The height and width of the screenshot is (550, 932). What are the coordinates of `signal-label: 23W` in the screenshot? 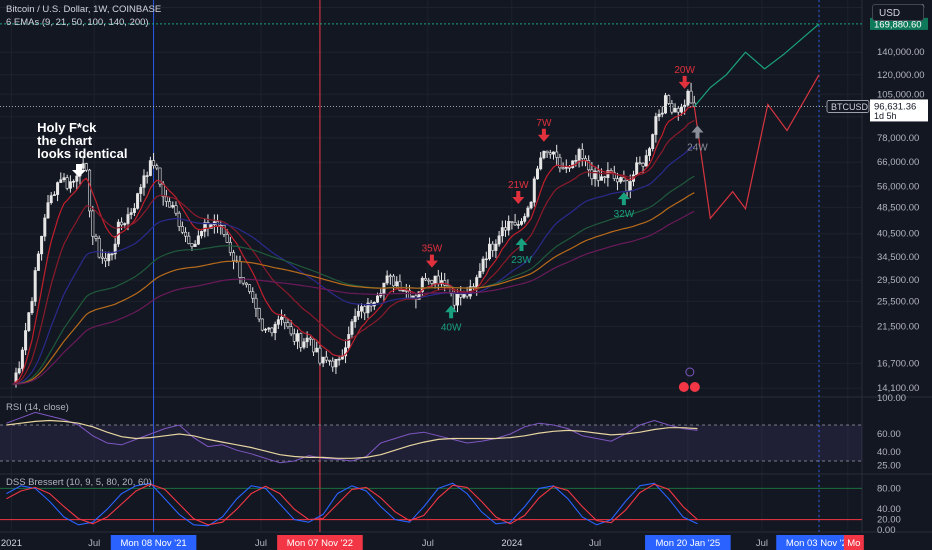 It's located at (521, 260).